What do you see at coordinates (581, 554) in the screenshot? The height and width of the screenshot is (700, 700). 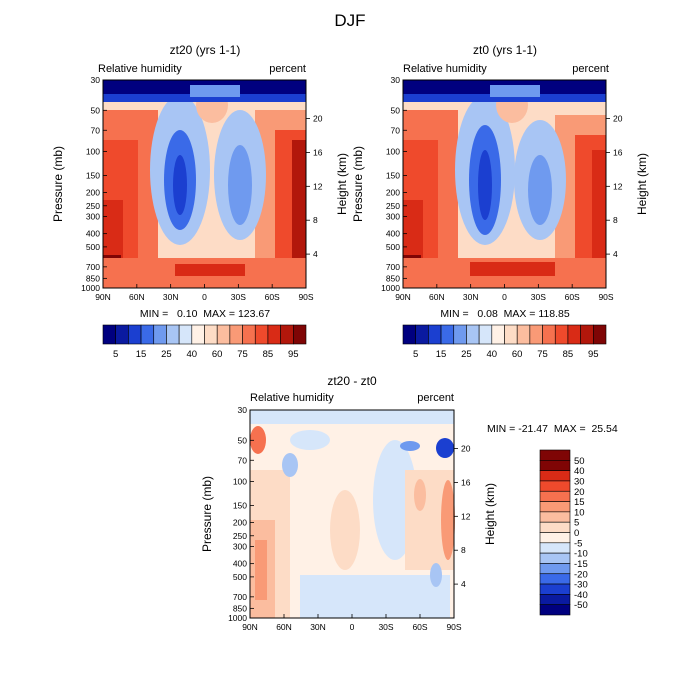 I see `colorbar-label: -10` at bounding box center [581, 554].